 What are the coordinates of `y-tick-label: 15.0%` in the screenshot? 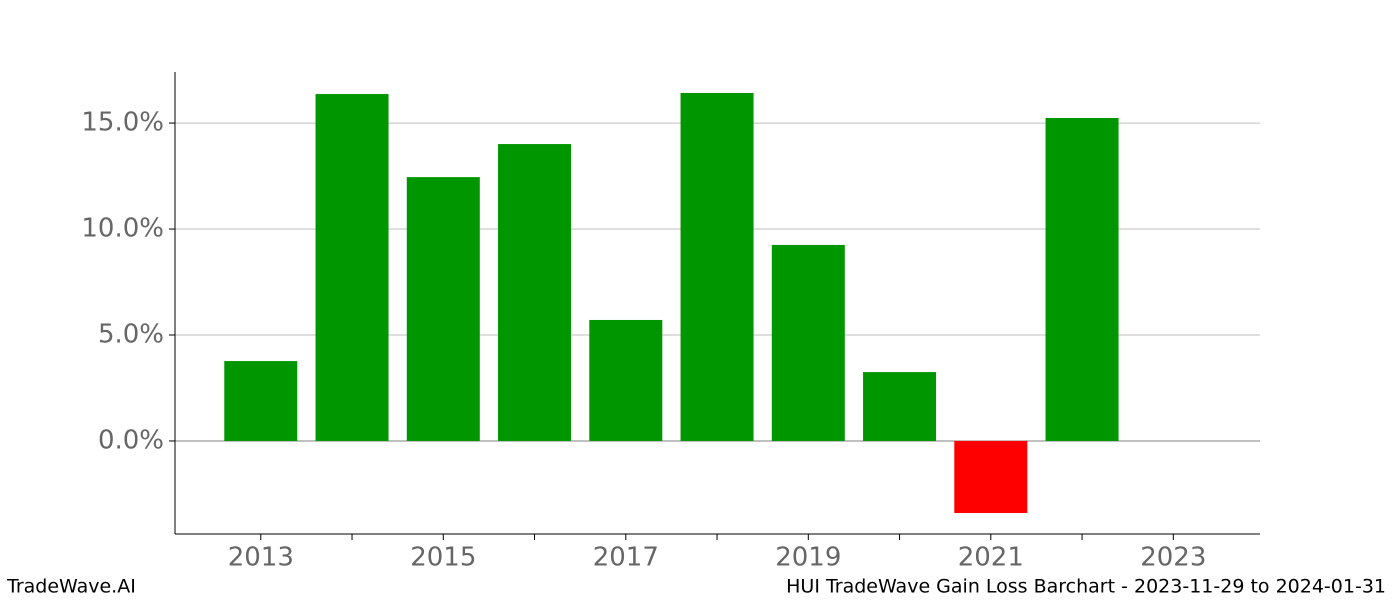 It's located at (122, 123).